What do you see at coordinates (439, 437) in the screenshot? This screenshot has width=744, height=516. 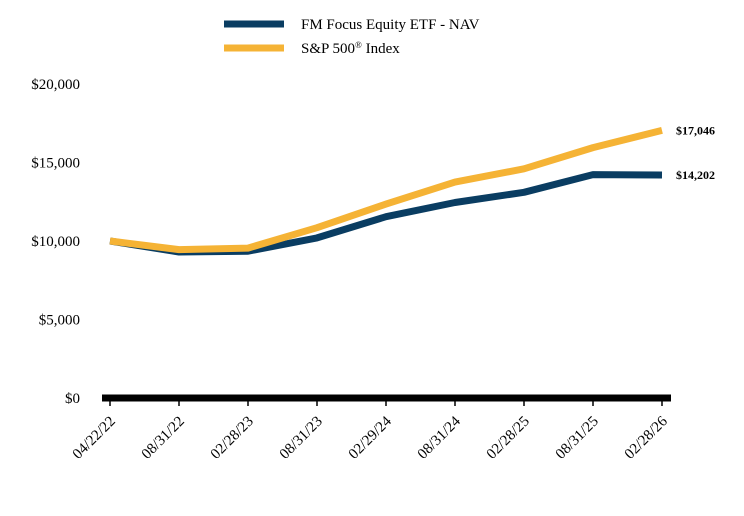 I see `x-tick-label: 08/31/24` at bounding box center [439, 437].